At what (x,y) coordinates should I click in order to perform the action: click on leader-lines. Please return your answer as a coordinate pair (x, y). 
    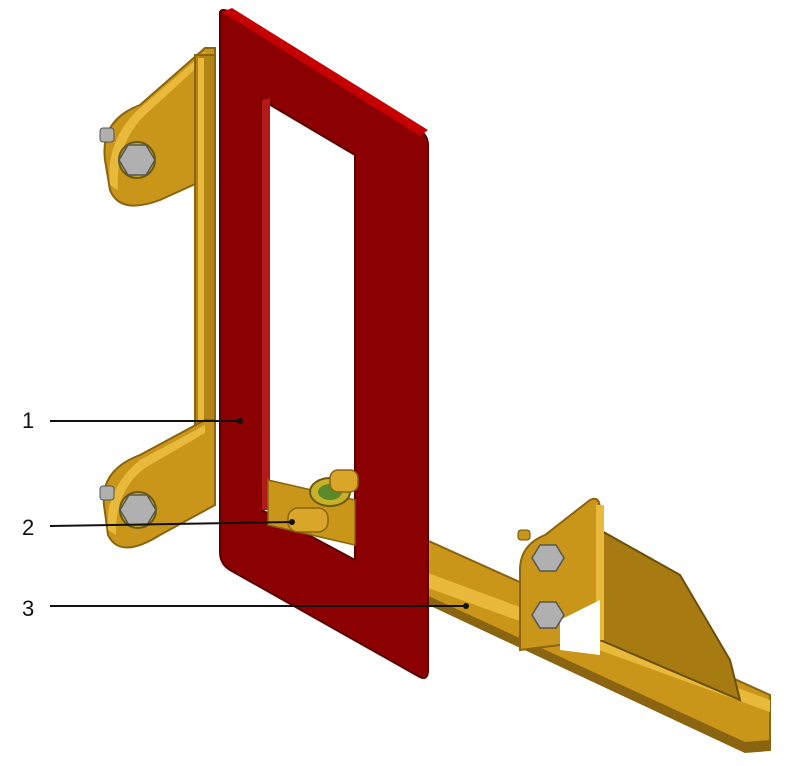
    Looking at the image, I should click on (257, 513).